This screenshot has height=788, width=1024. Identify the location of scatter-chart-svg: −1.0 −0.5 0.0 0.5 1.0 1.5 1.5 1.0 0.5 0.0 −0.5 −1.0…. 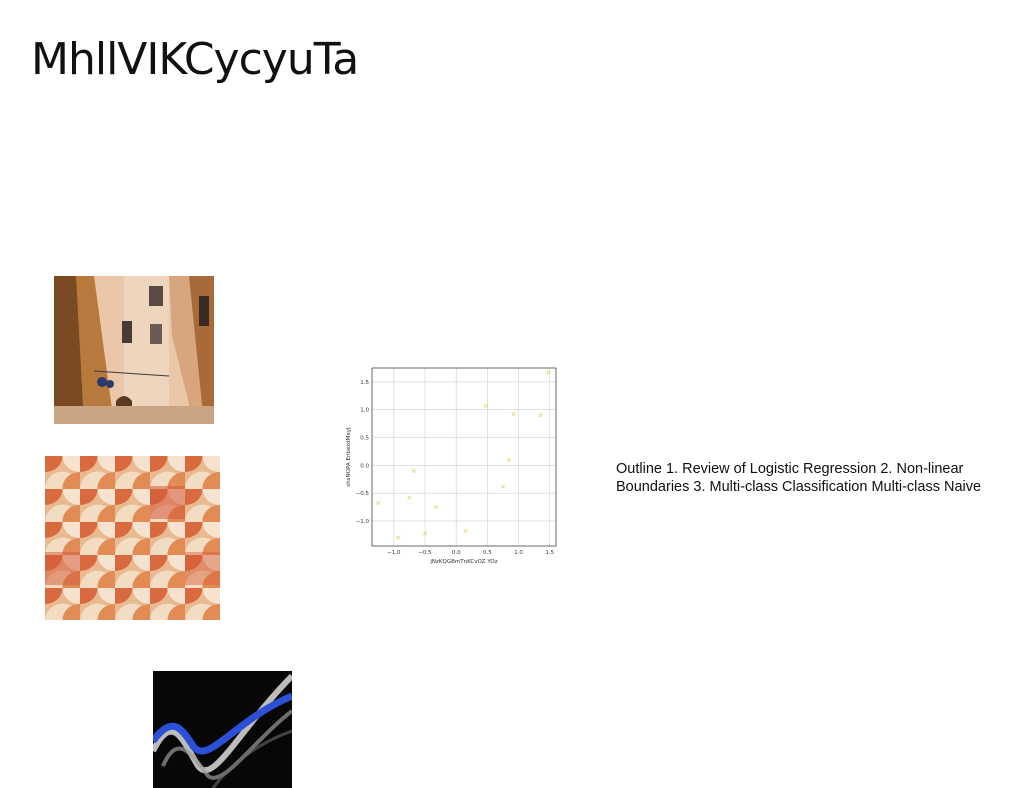
(451, 466).